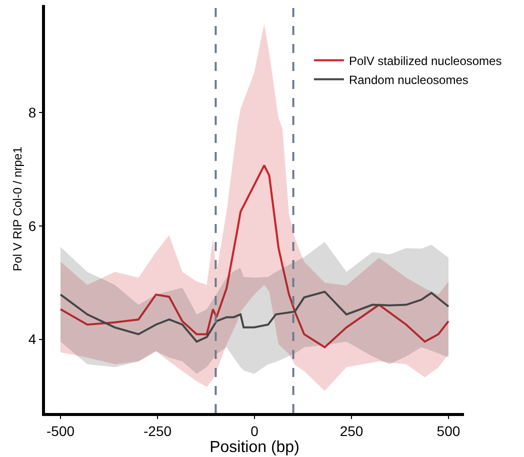 Image resolution: width=524 pixels, height=457 pixels. What do you see at coordinates (32, 112) in the screenshot?
I see `y-tick-label: 8` at bounding box center [32, 112].